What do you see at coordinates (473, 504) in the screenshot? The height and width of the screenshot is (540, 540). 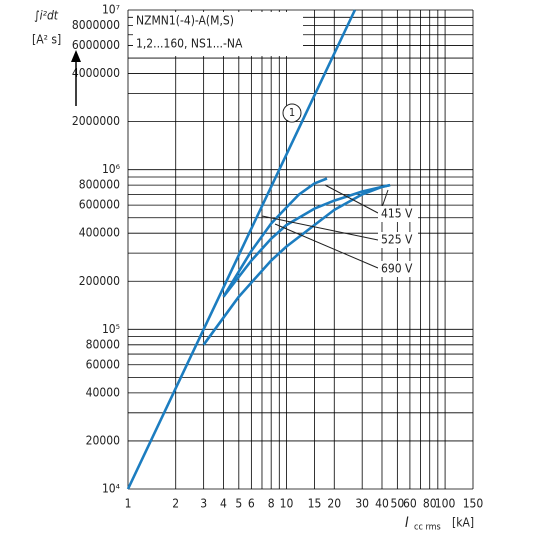 I see `x-tick-label: 150` at bounding box center [473, 504].